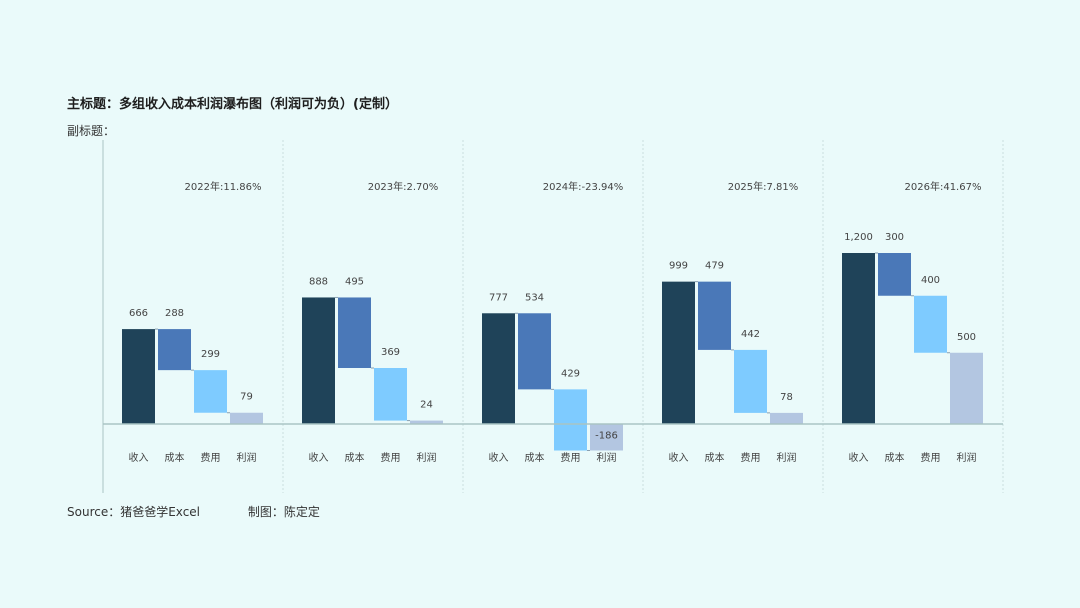 The width and height of the screenshot is (1080, 608). Describe the element at coordinates (426, 405) in the screenshot. I see `data-label: 24` at that location.